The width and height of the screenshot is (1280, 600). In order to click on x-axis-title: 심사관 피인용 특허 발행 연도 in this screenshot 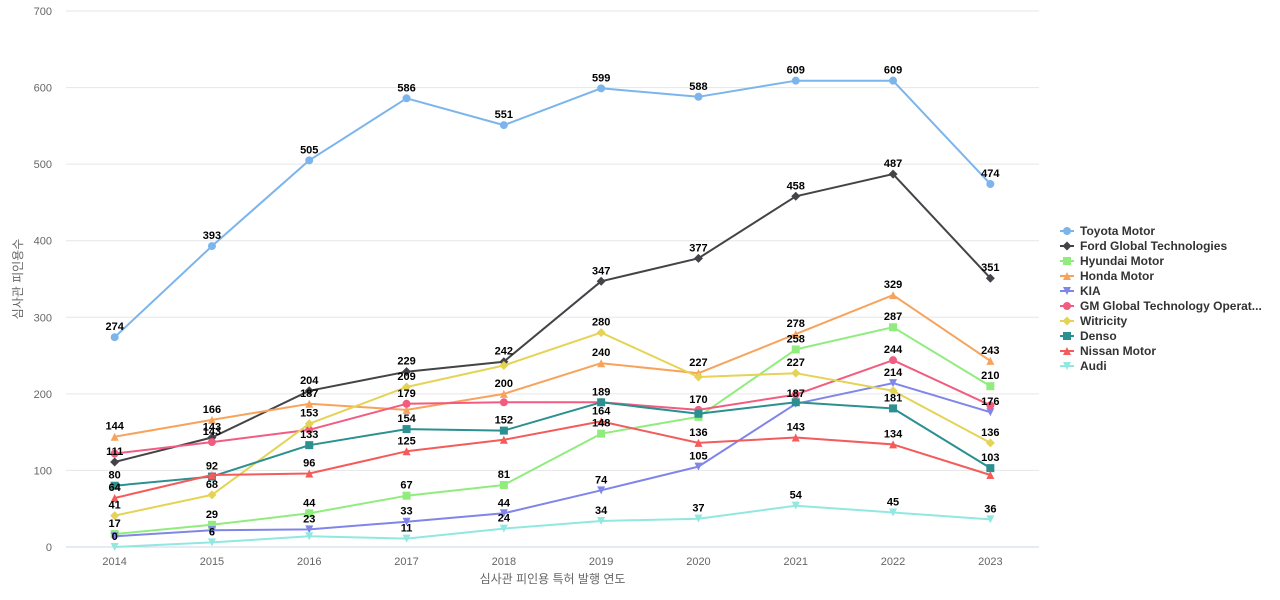, I will do `click(553, 578)`.